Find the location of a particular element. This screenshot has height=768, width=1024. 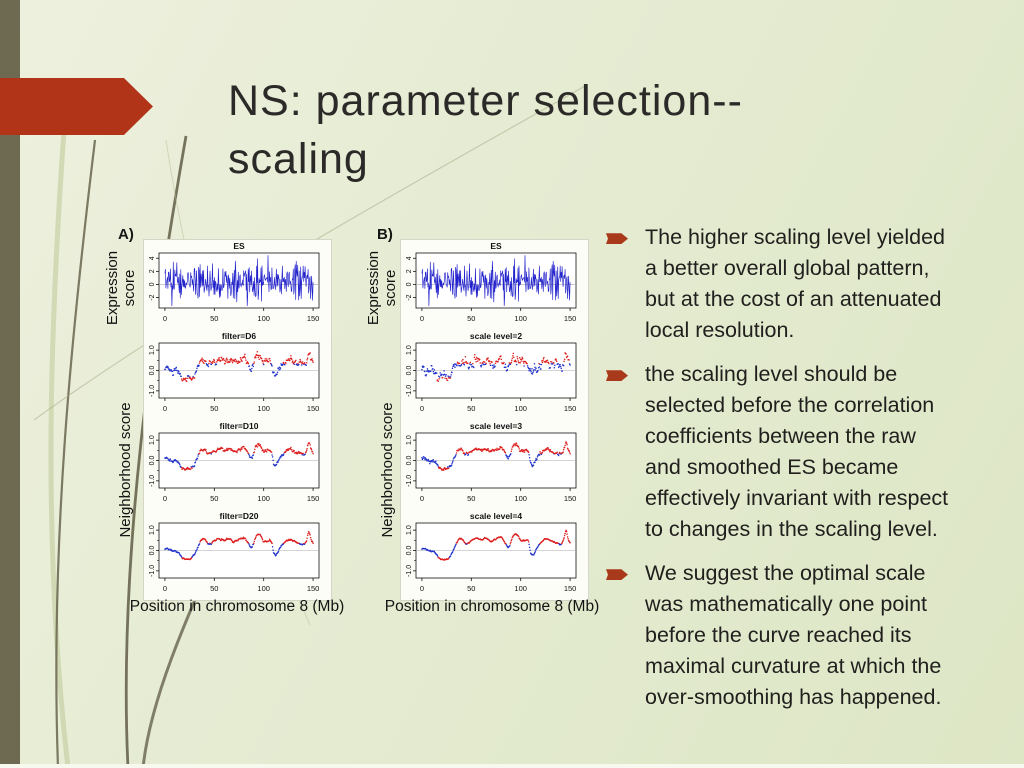

svg-text: filter=D6 is located at coordinates (239, 336).